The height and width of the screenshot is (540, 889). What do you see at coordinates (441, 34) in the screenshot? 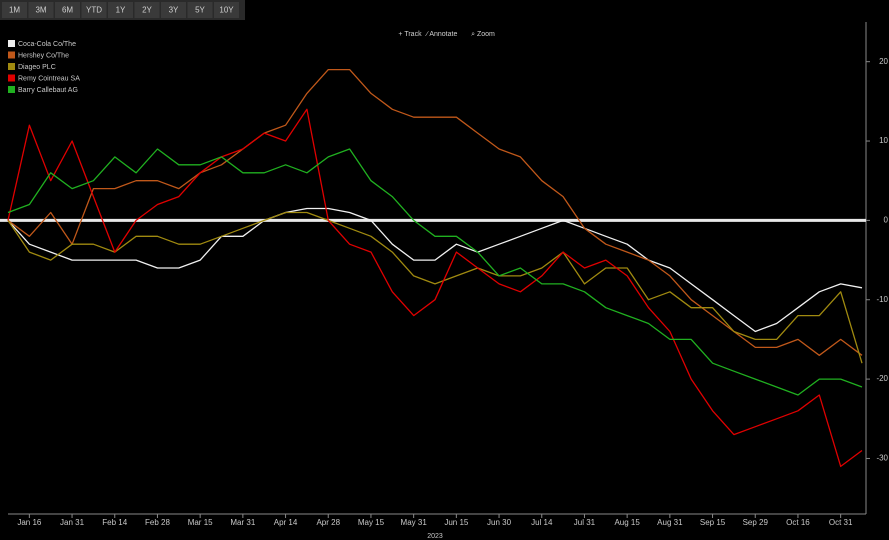
I see `tool-button: ∕ Annotate` at bounding box center [441, 34].